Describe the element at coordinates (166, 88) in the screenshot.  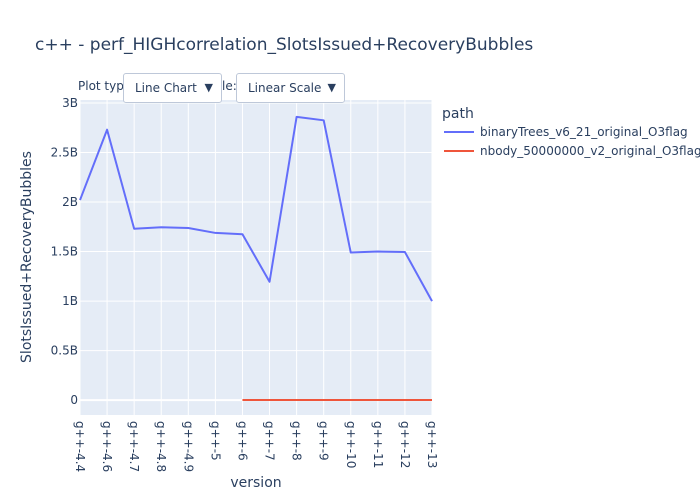
I see `plot-type-value: Line Chart` at that location.